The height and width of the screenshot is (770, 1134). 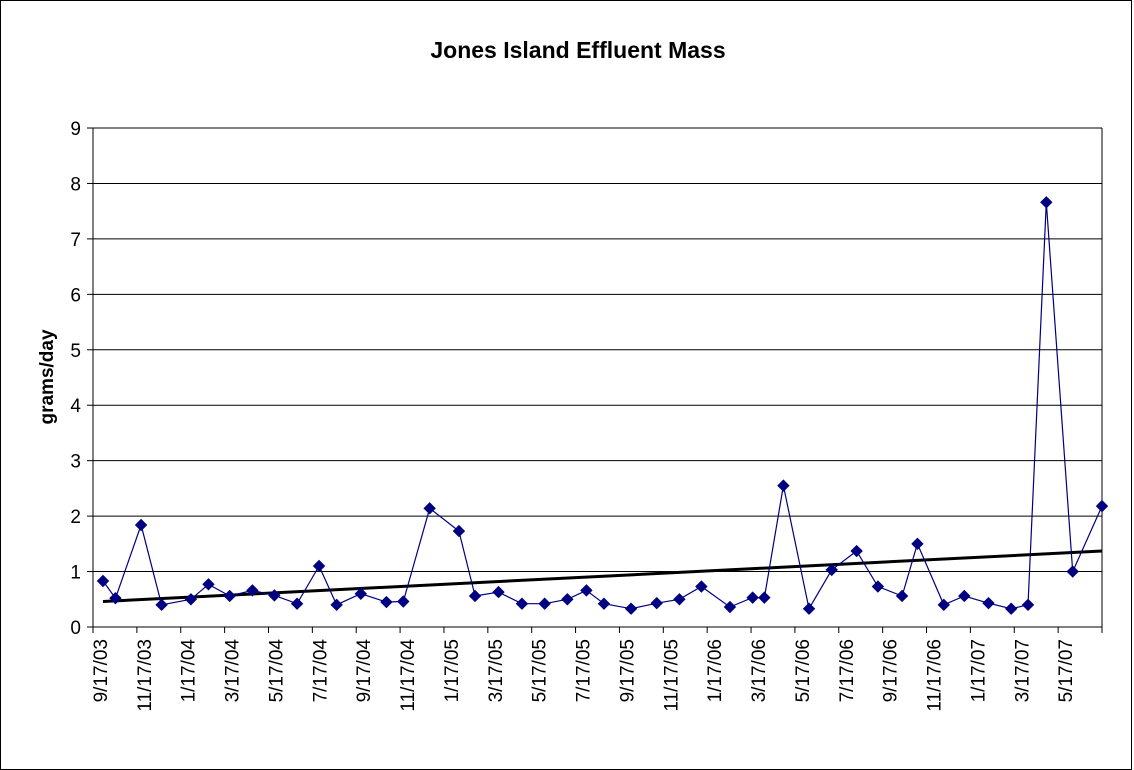 I want to click on y-tick-label-1: 1, so click(x=75, y=573).